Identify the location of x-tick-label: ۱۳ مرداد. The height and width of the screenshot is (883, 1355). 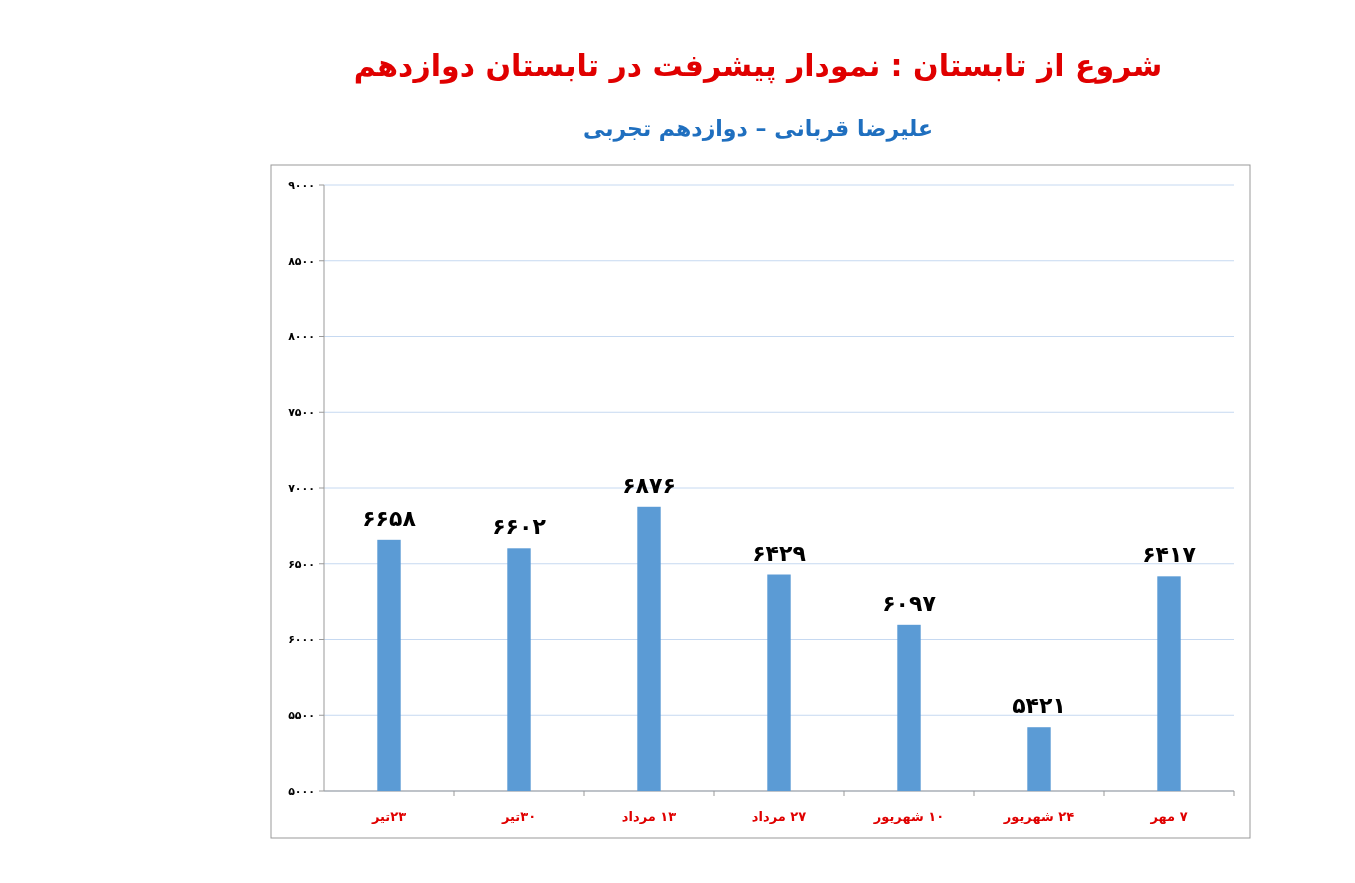
(649, 816).